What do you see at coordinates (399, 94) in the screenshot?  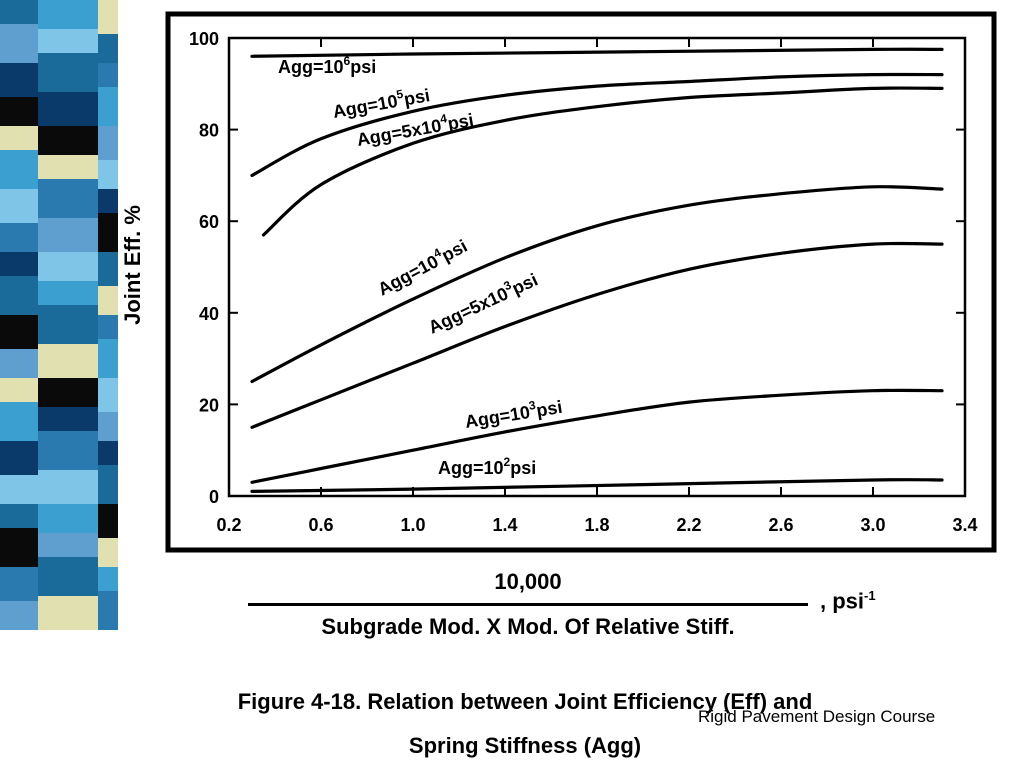 I see `series-label-exponent: 5` at bounding box center [399, 94].